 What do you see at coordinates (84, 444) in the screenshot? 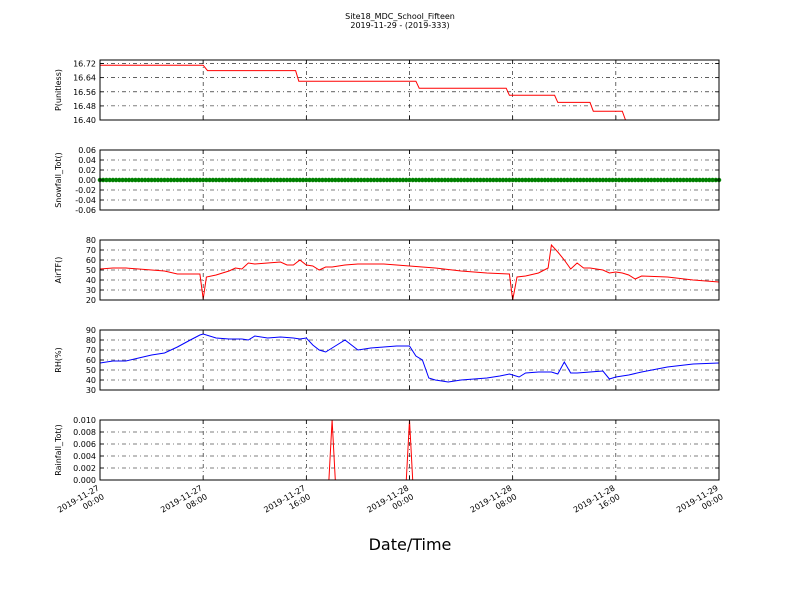
I see `y-tick-label: 0.006` at bounding box center [84, 444].